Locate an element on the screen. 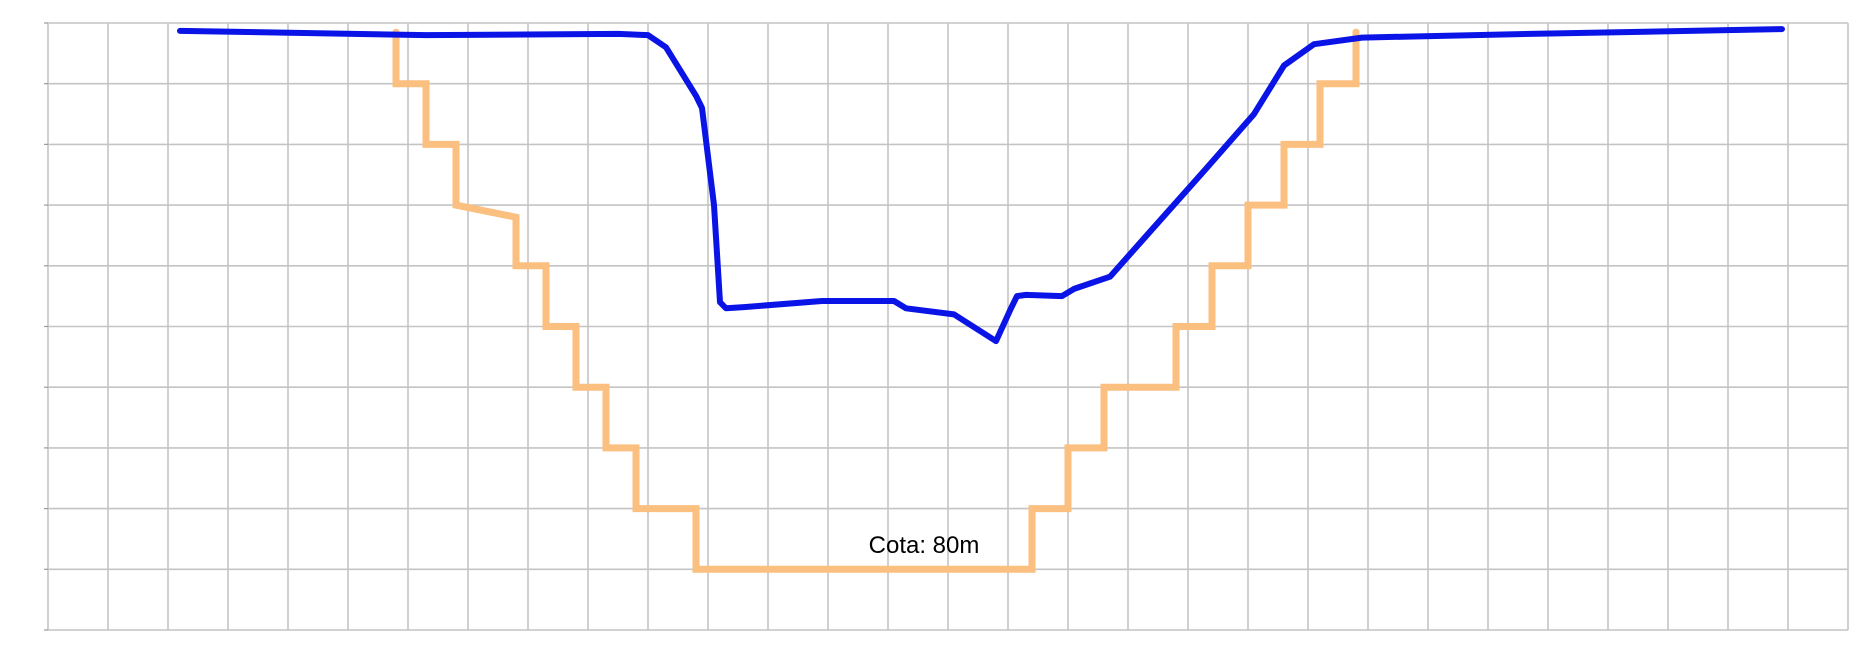  annotation-label: Cota: 80m is located at coordinates (924, 545).